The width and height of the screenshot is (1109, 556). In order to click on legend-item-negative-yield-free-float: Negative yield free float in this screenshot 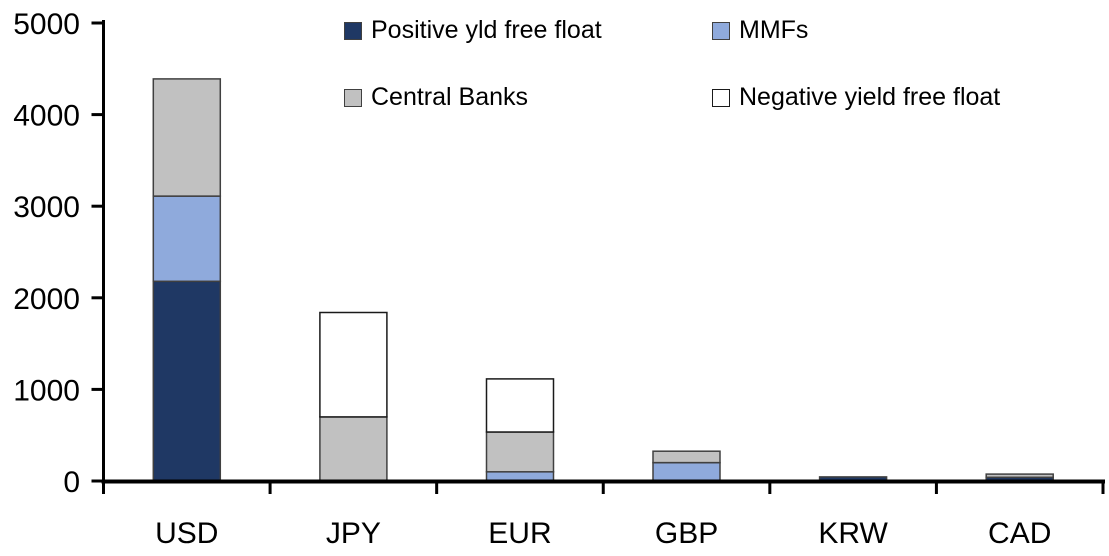, I will do `click(856, 97)`.